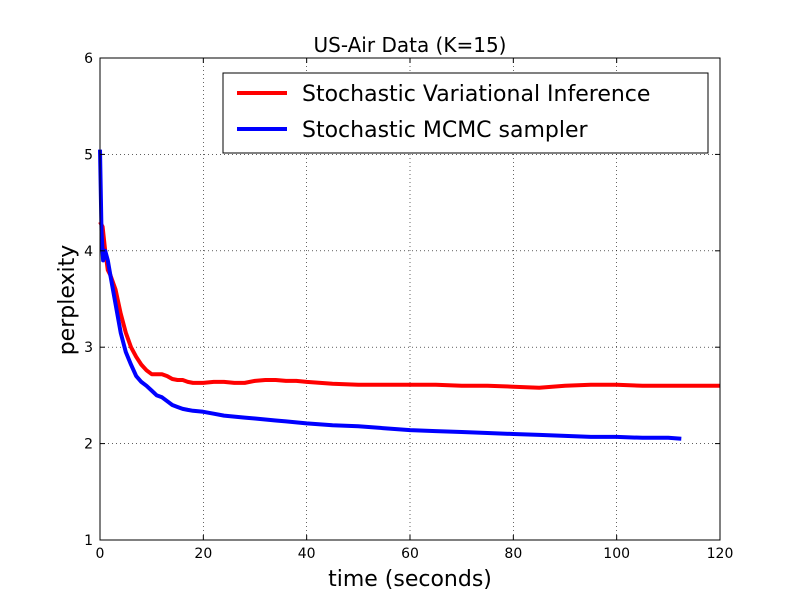  Describe the element at coordinates (410, 554) in the screenshot. I see `x-tick-label: 60` at that location.